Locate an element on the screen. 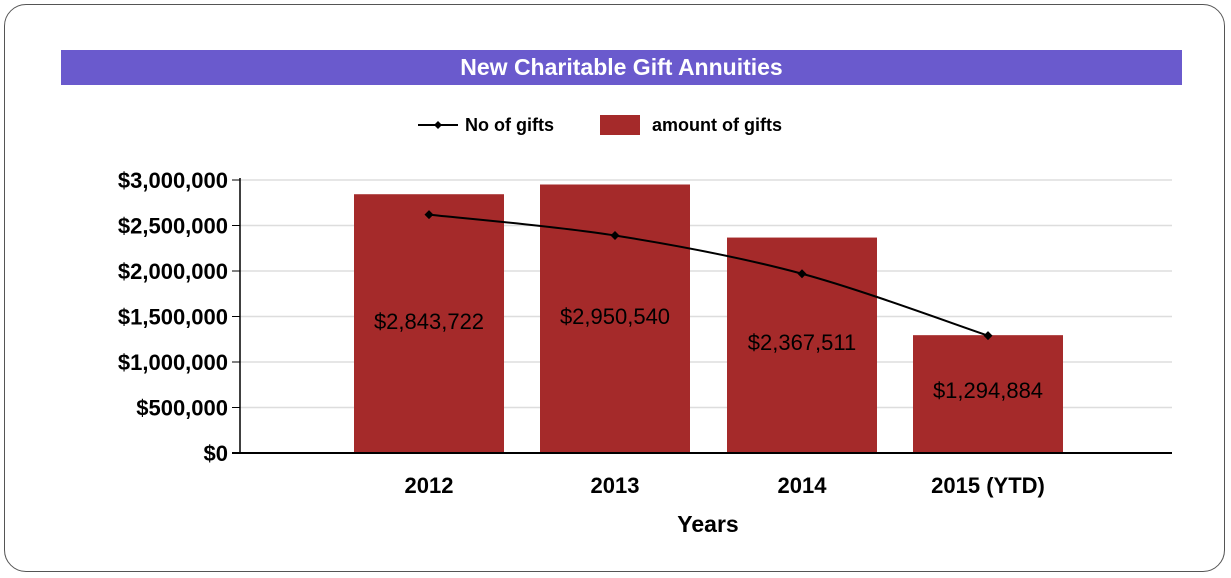 This screenshot has width=1231, height=578. x-tick-labels: 2012 2013 2014 2015 (YTD) is located at coordinates (725, 485).